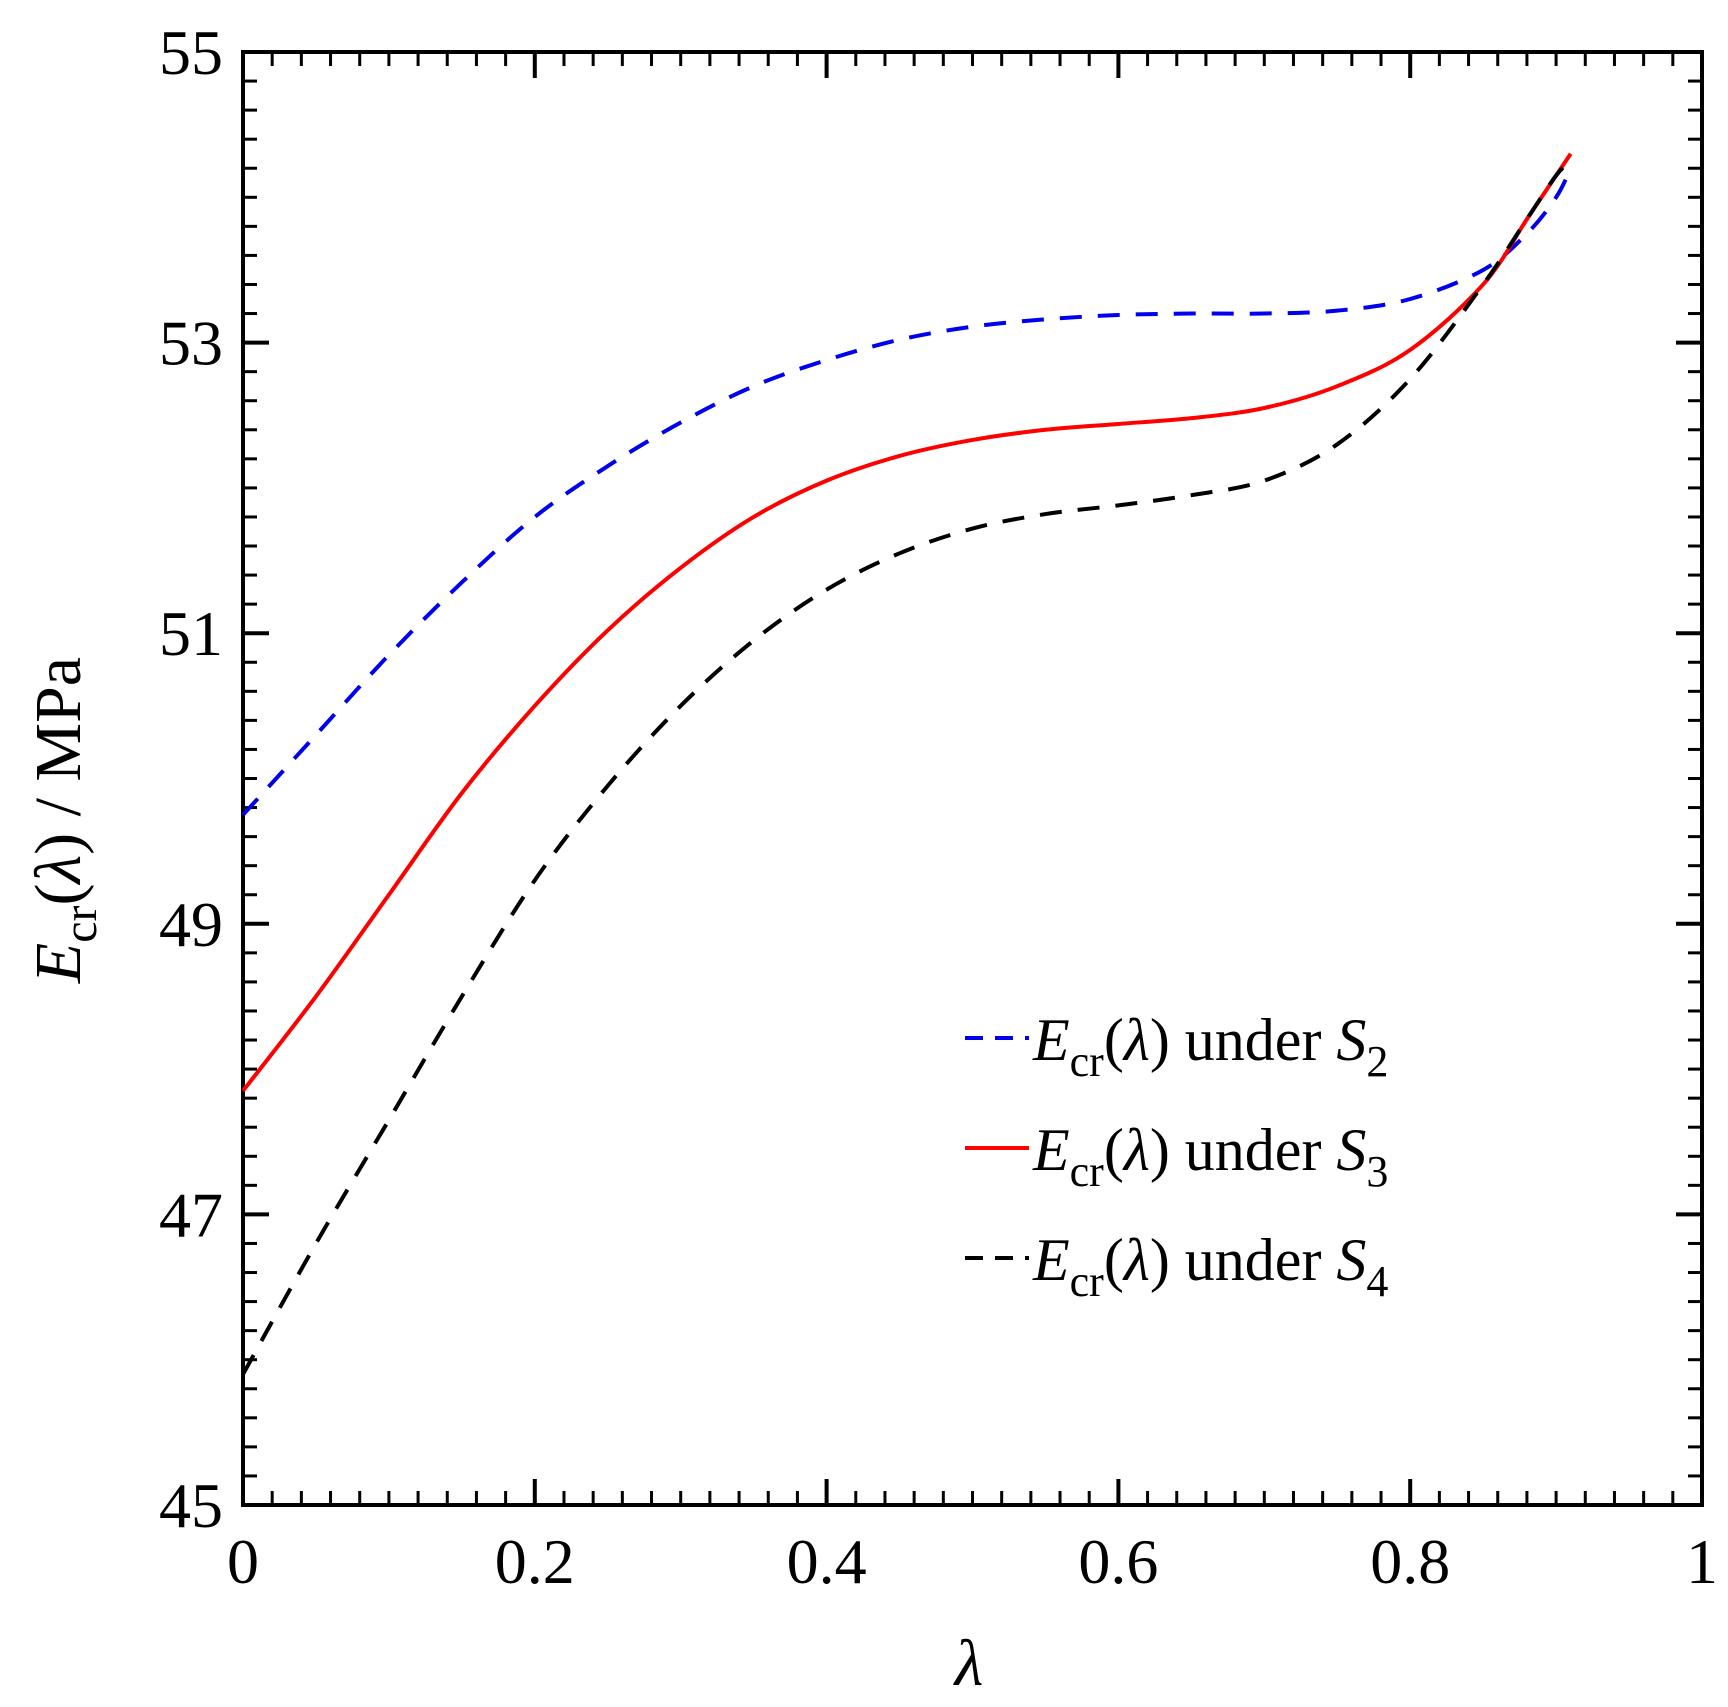 This screenshot has height=1707, width=1728. I want to click on y-tick-label: 53, so click(191, 343).